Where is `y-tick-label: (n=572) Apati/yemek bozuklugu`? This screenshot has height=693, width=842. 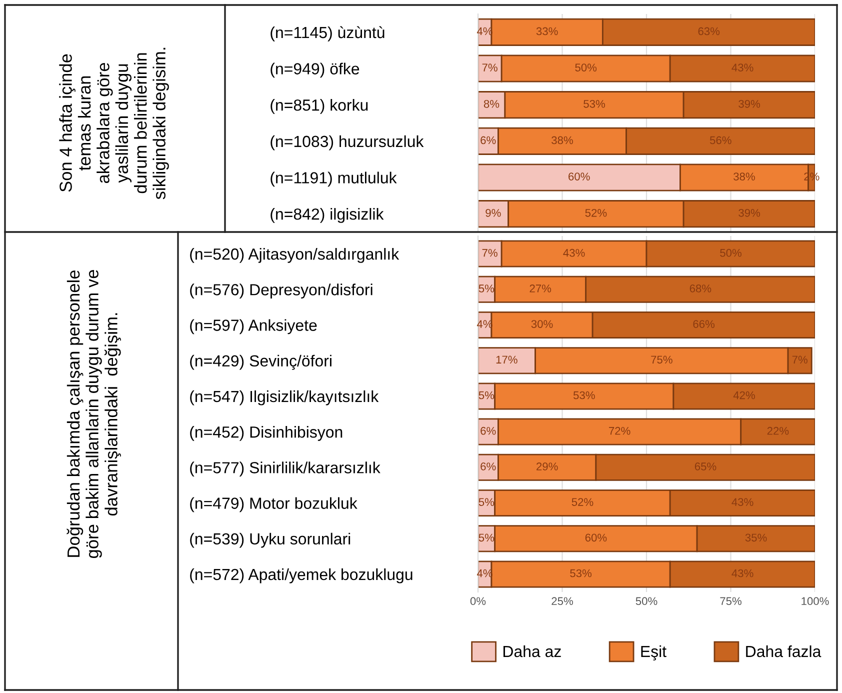 y-tick-label: (n=572) Apati/yemek bozuklugu is located at coordinates (301, 576).